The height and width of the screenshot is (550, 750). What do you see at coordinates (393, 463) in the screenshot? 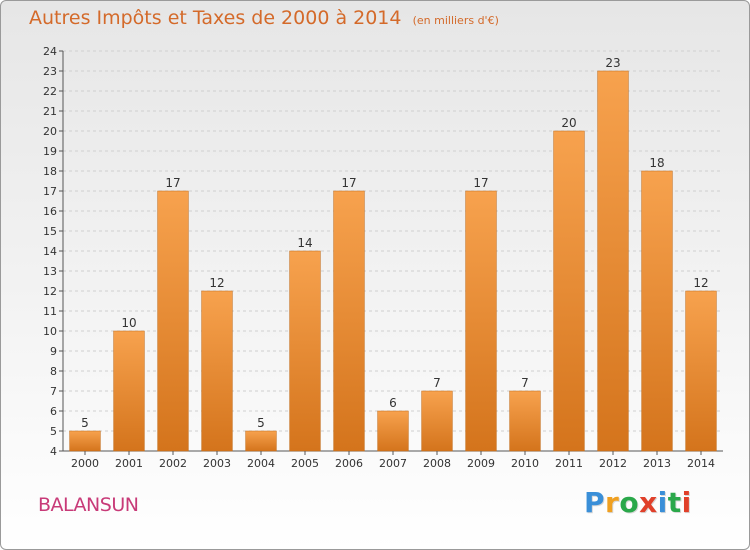
I see `x-tick-label: 2007` at bounding box center [393, 463].